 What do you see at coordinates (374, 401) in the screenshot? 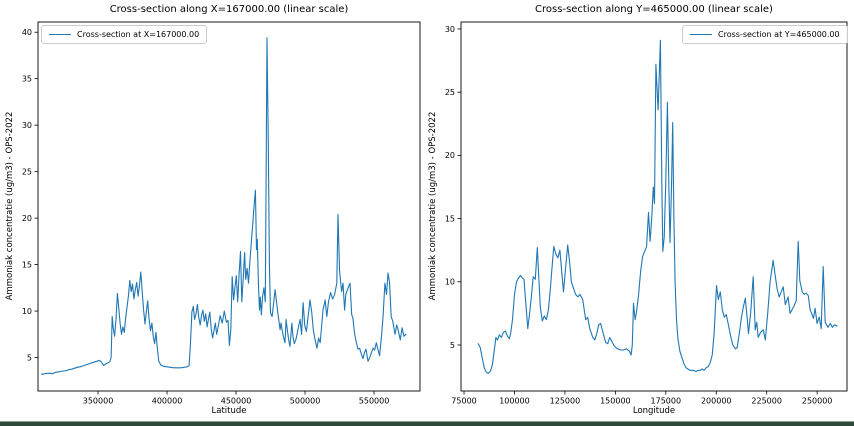
I see `svg-text: 550000` at bounding box center [374, 401].